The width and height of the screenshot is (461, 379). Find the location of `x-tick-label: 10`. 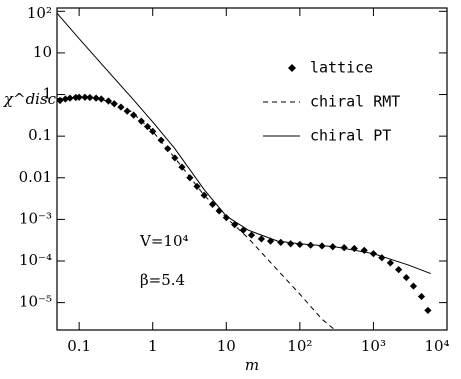

x-tick-label: 10 is located at coordinates (226, 346).